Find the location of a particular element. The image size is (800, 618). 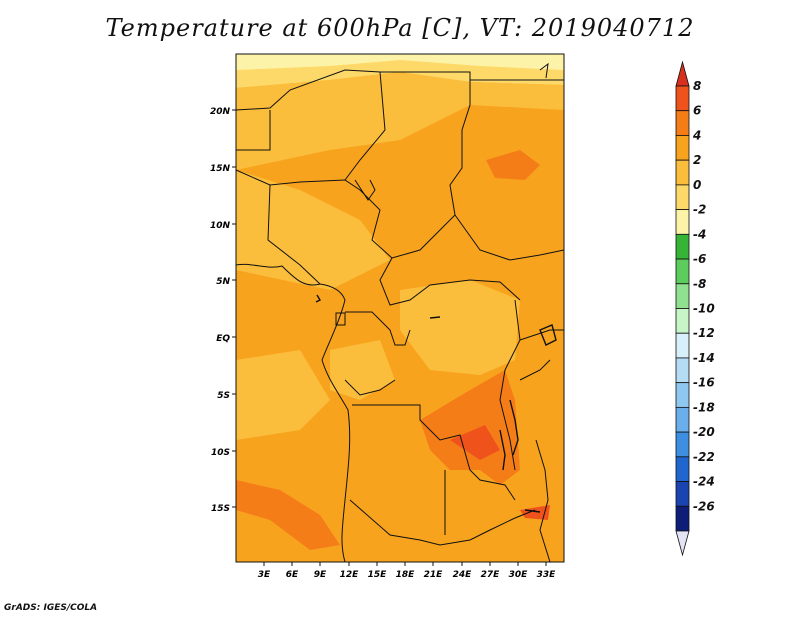

colorbar-label: -14 is located at coordinates (704, 358).